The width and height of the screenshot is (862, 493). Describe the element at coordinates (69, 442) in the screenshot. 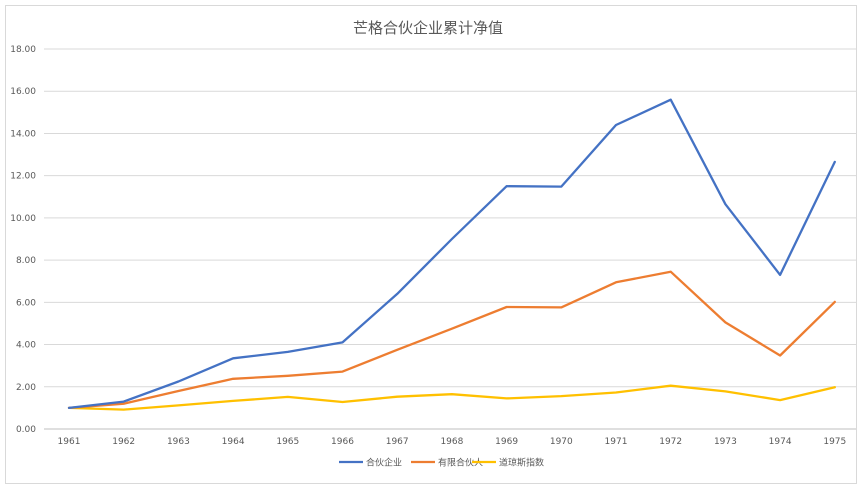

I see `x-tick-label: 1961` at that location.